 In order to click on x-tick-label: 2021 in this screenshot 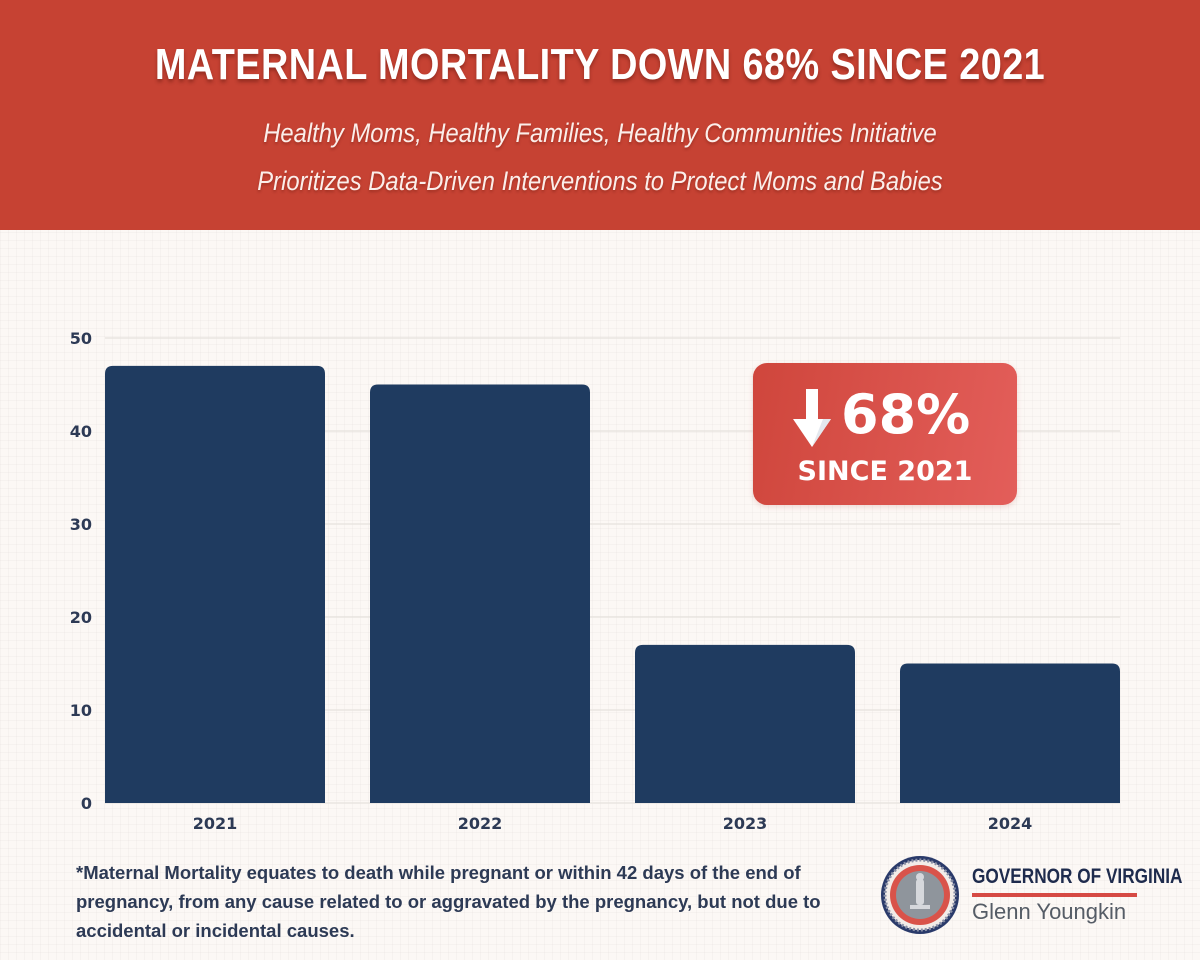, I will do `click(215, 823)`.